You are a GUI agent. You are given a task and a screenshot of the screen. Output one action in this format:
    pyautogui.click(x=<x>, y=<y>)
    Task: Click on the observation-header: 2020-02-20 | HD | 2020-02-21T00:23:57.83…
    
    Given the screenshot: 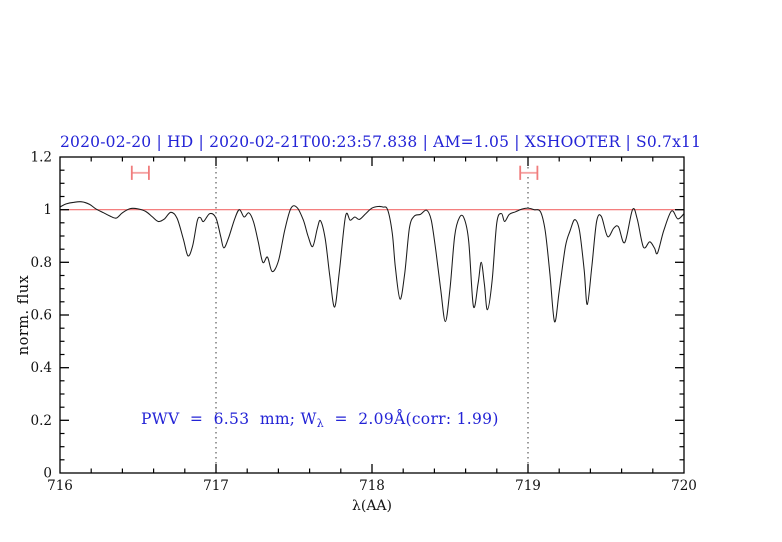 What is the action you would take?
    pyautogui.click(x=381, y=142)
    